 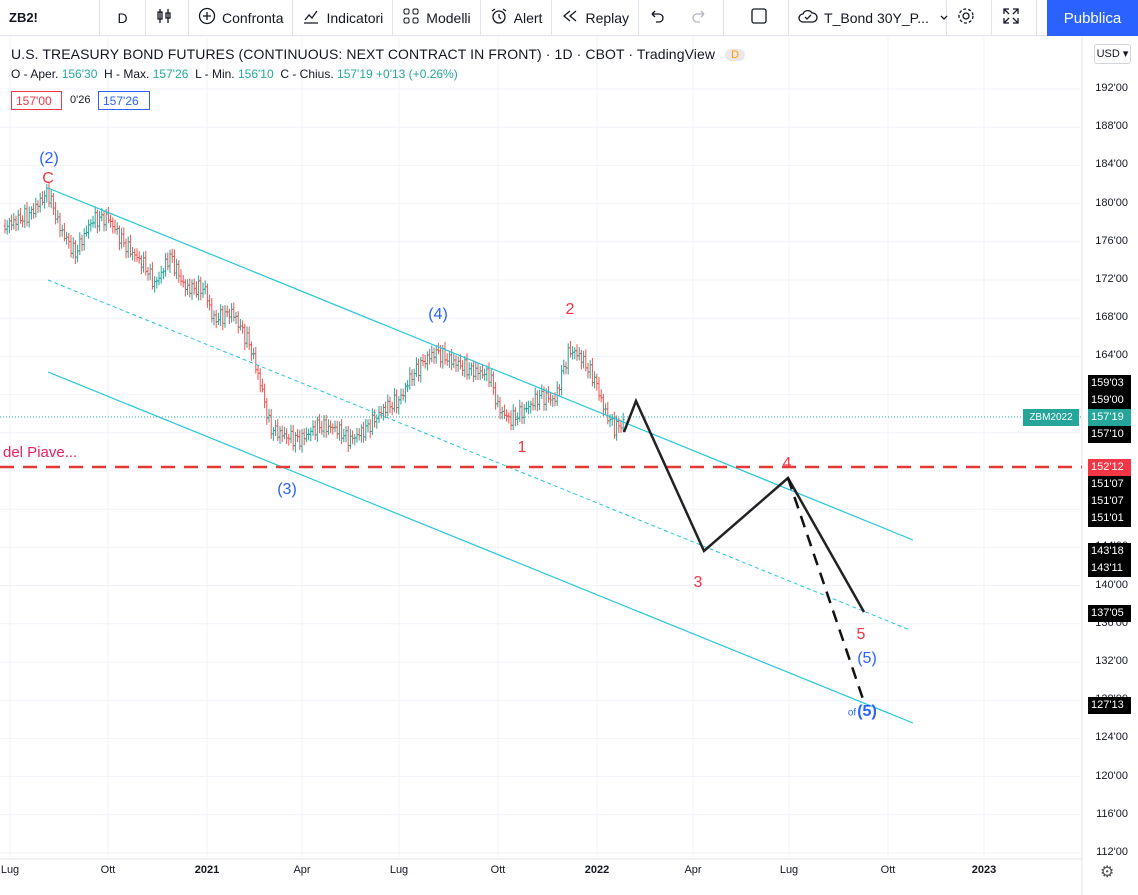 I want to click on replay-button: Replay, so click(x=596, y=18).